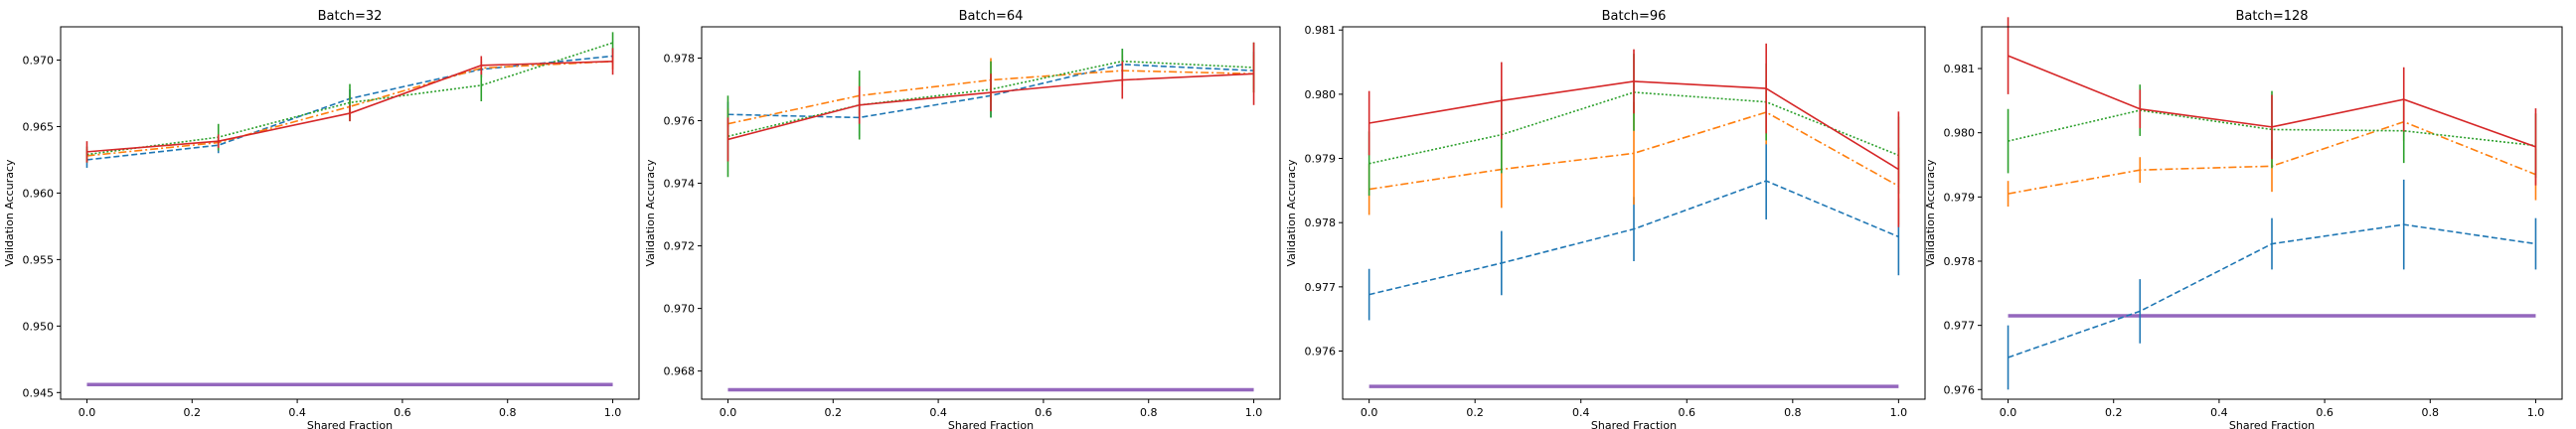 This screenshot has width=2576, height=429. I want to click on y-tick-label: 0.960, so click(39, 194).